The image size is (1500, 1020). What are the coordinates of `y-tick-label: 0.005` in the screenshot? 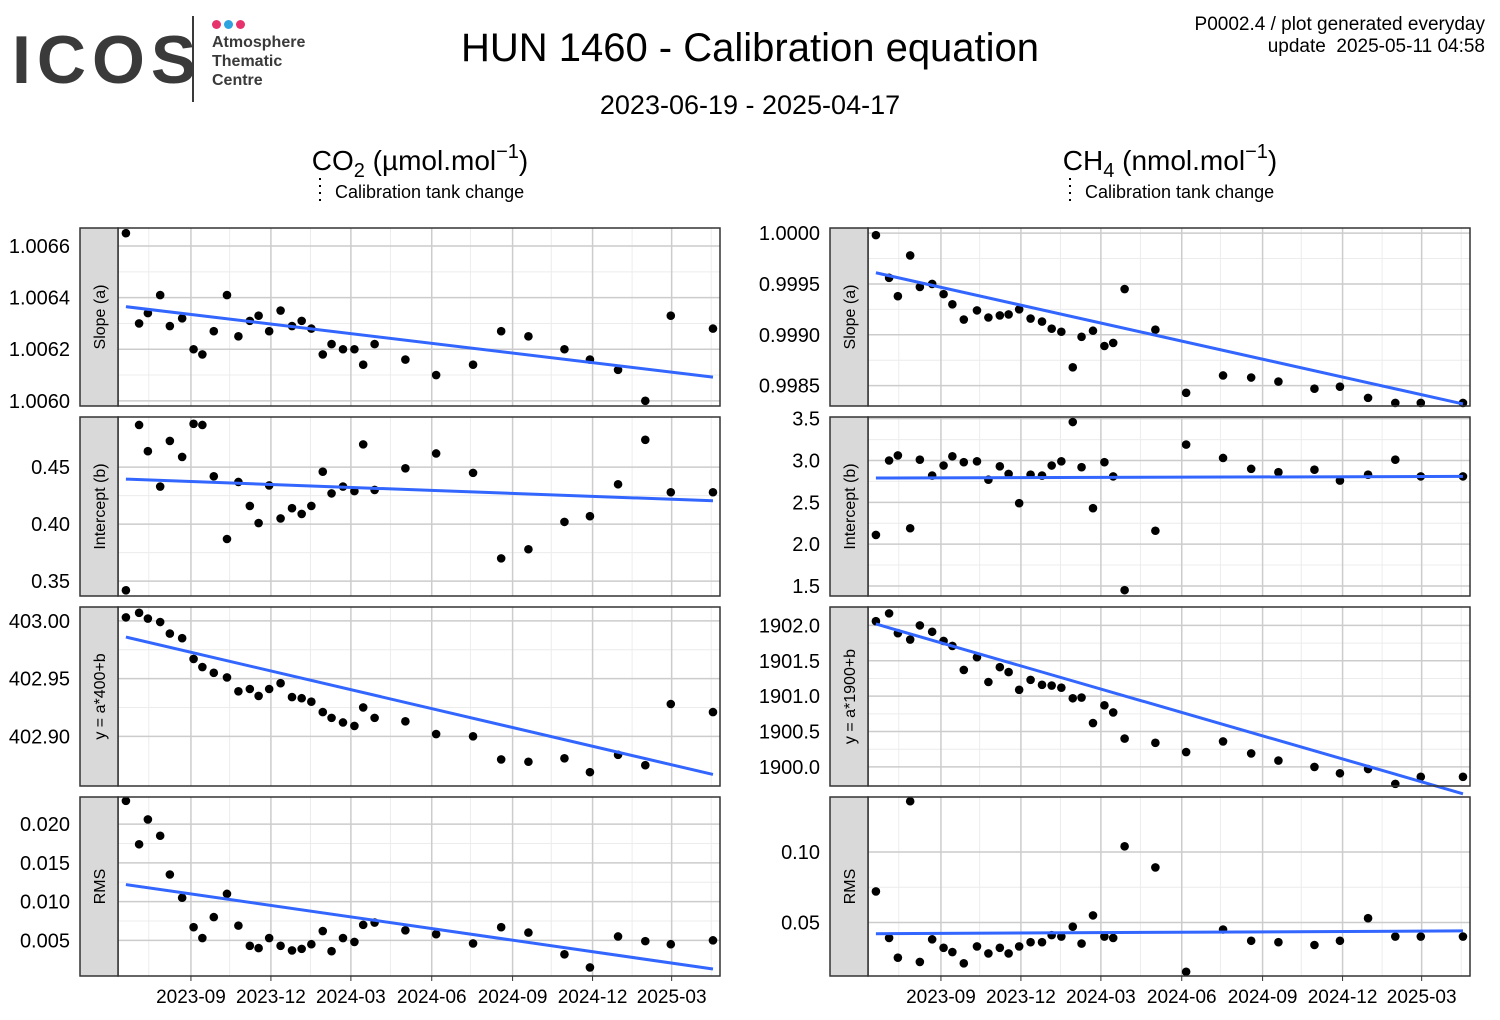 It's located at (45, 941).